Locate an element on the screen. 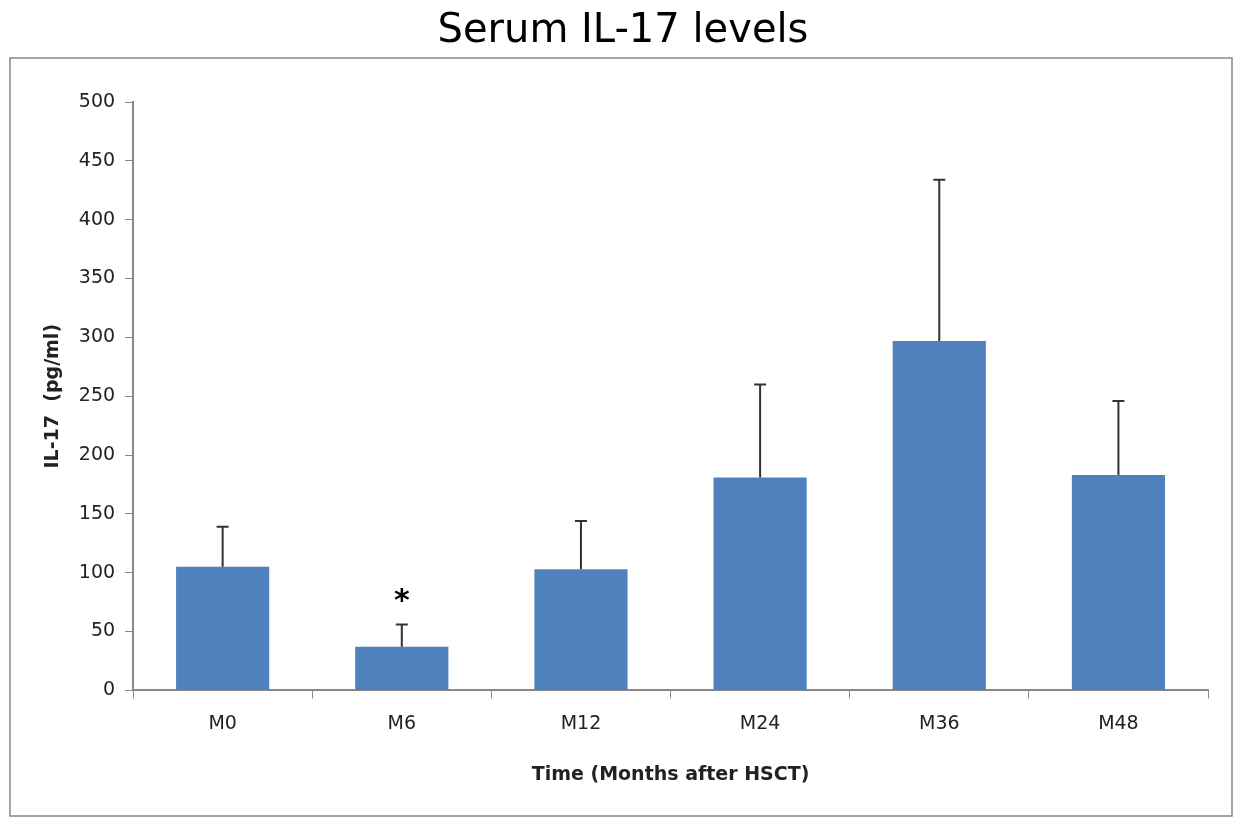 The width and height of the screenshot is (1242, 828). y-tick-label: 250 is located at coordinates (97, 394).